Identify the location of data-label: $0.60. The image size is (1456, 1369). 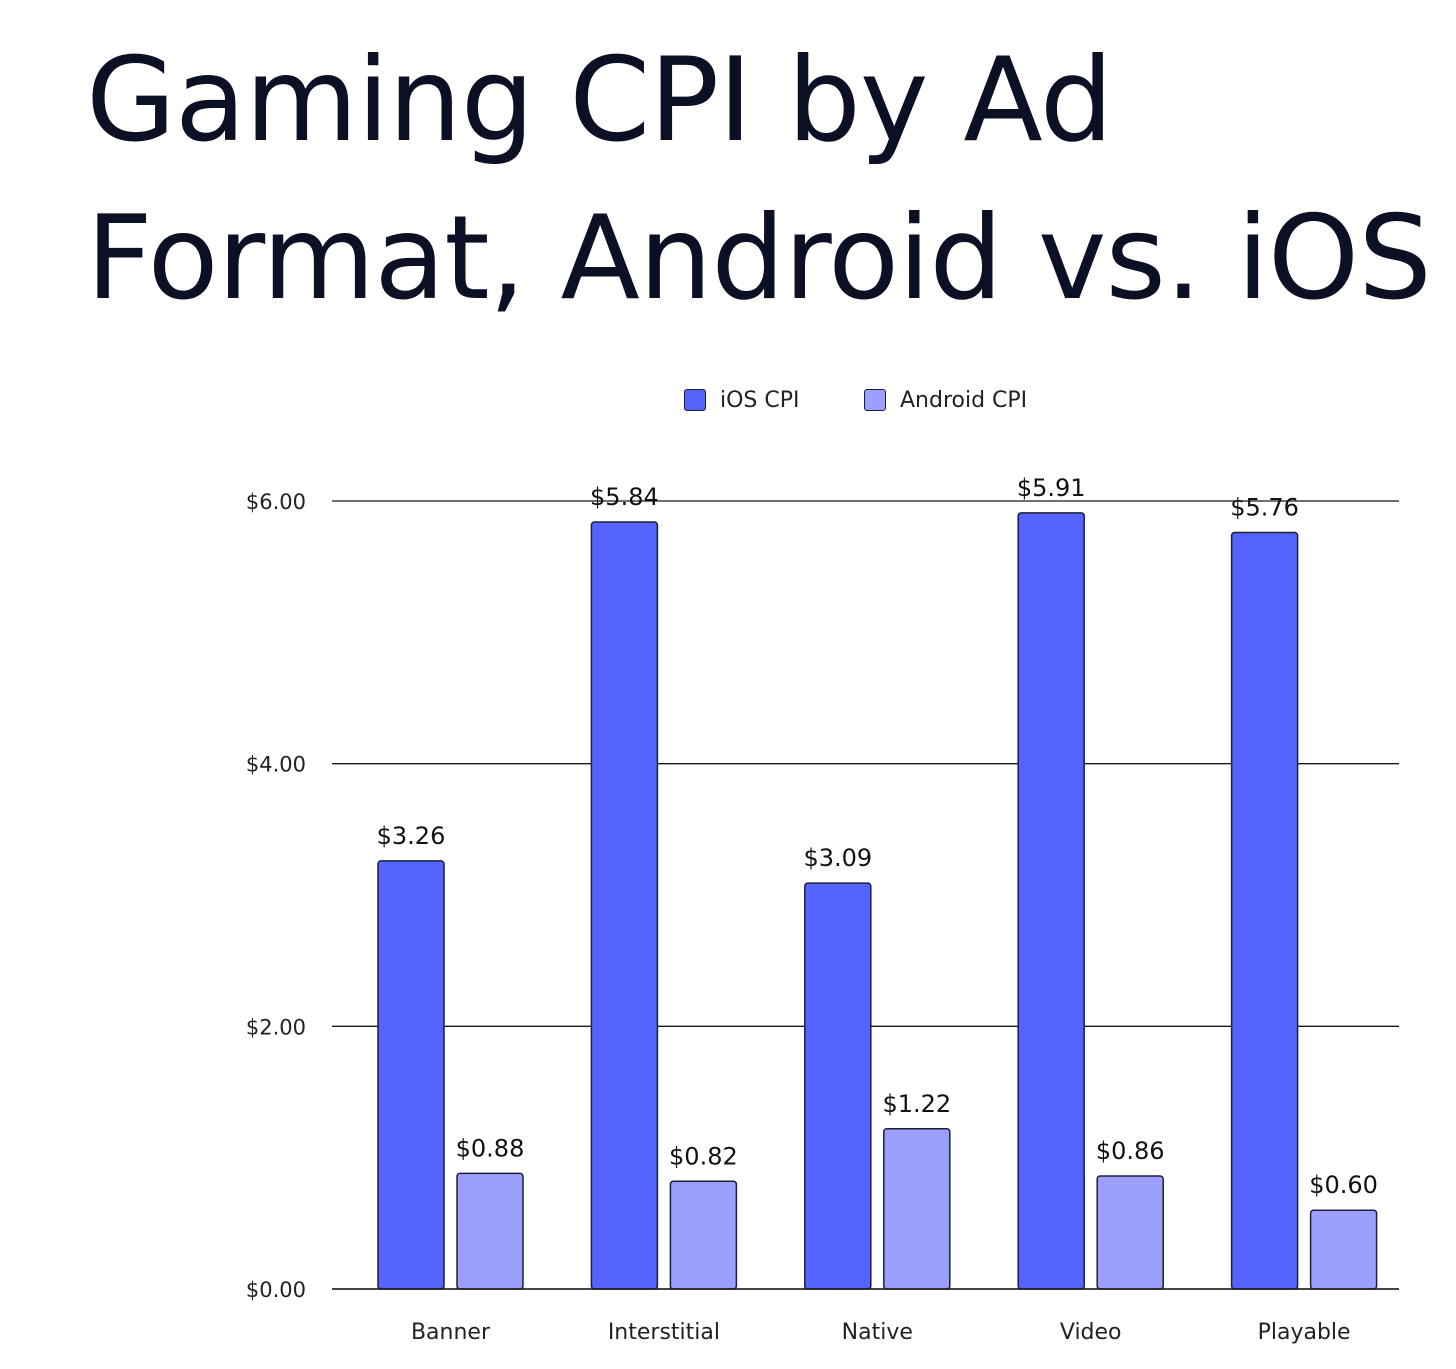
(1343, 1185).